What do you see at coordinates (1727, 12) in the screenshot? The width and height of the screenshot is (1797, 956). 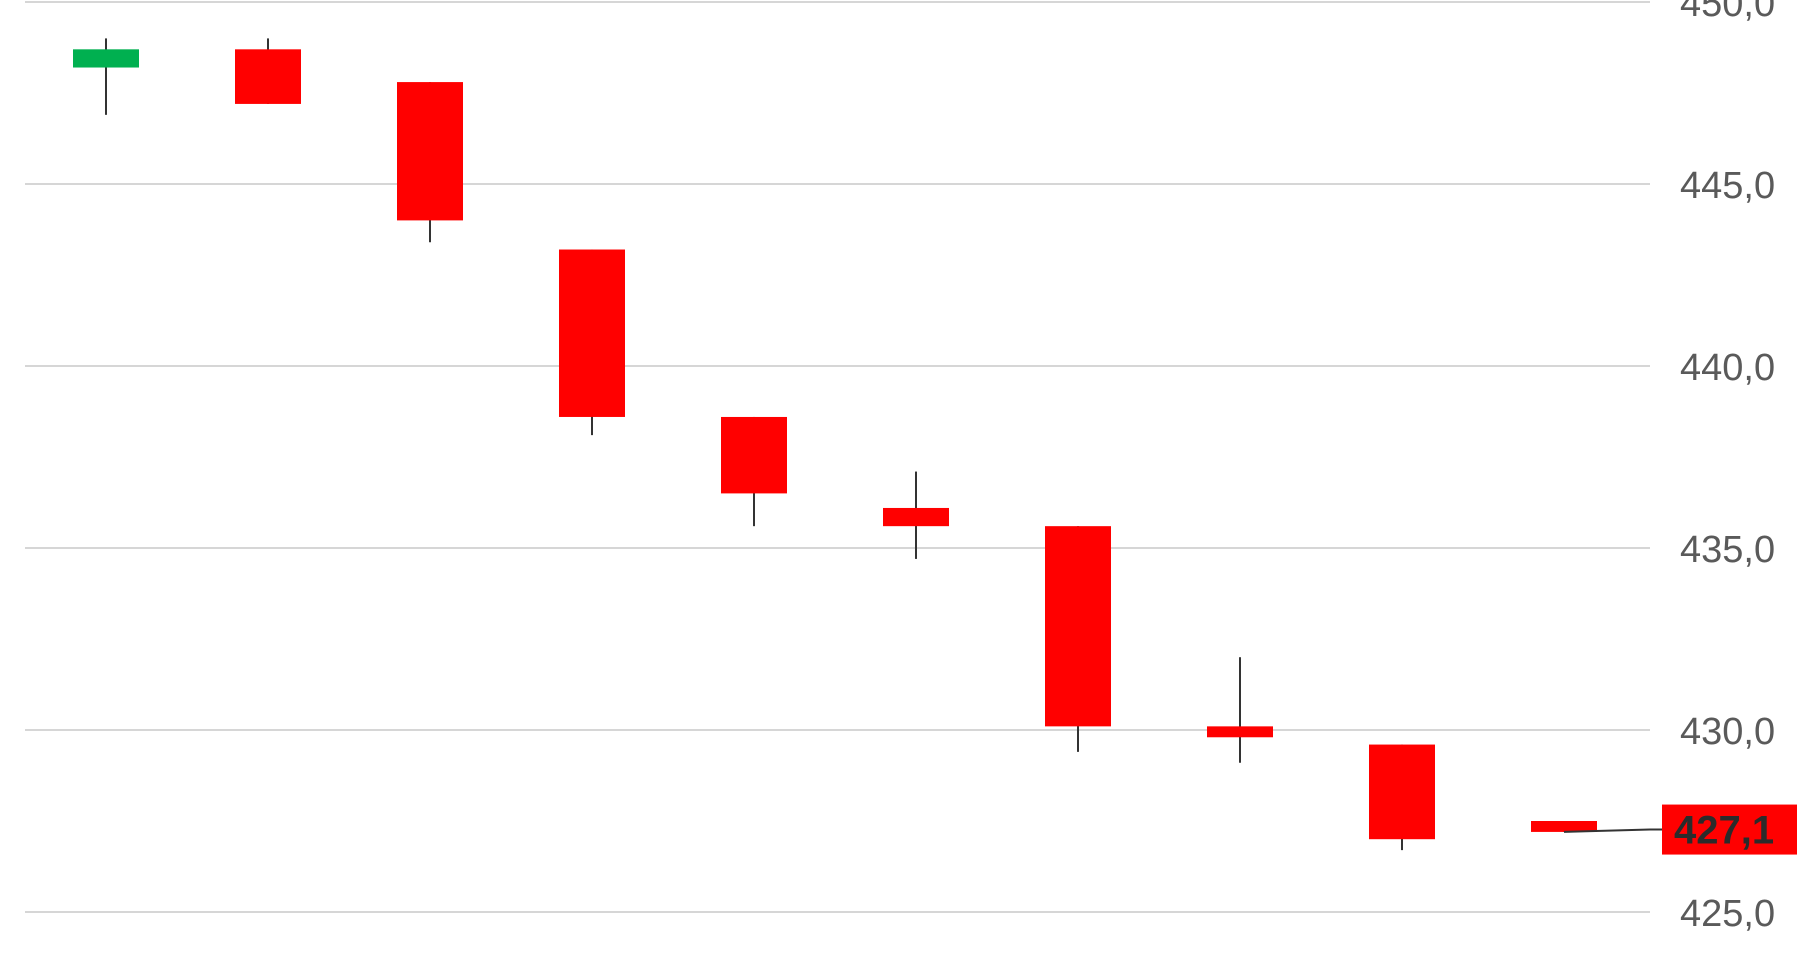 I see `y-tick-label: 450,0` at bounding box center [1727, 12].